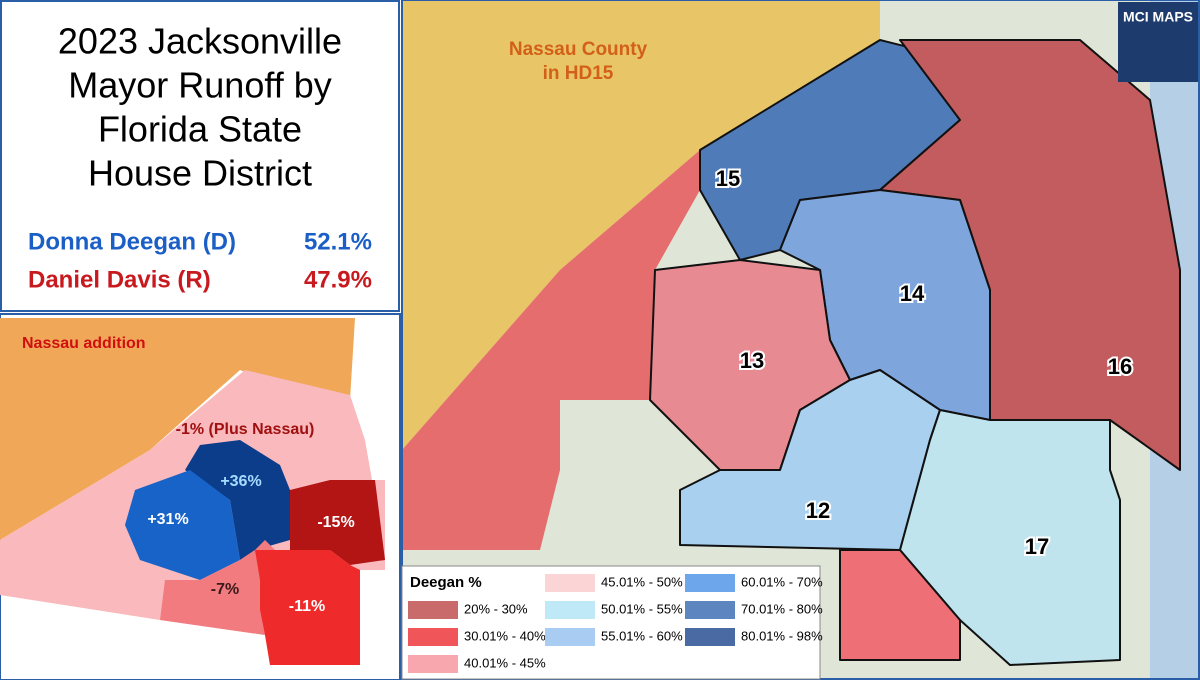  What do you see at coordinates (338, 279) in the screenshot?
I see `candidate-share: 47.9%` at bounding box center [338, 279].